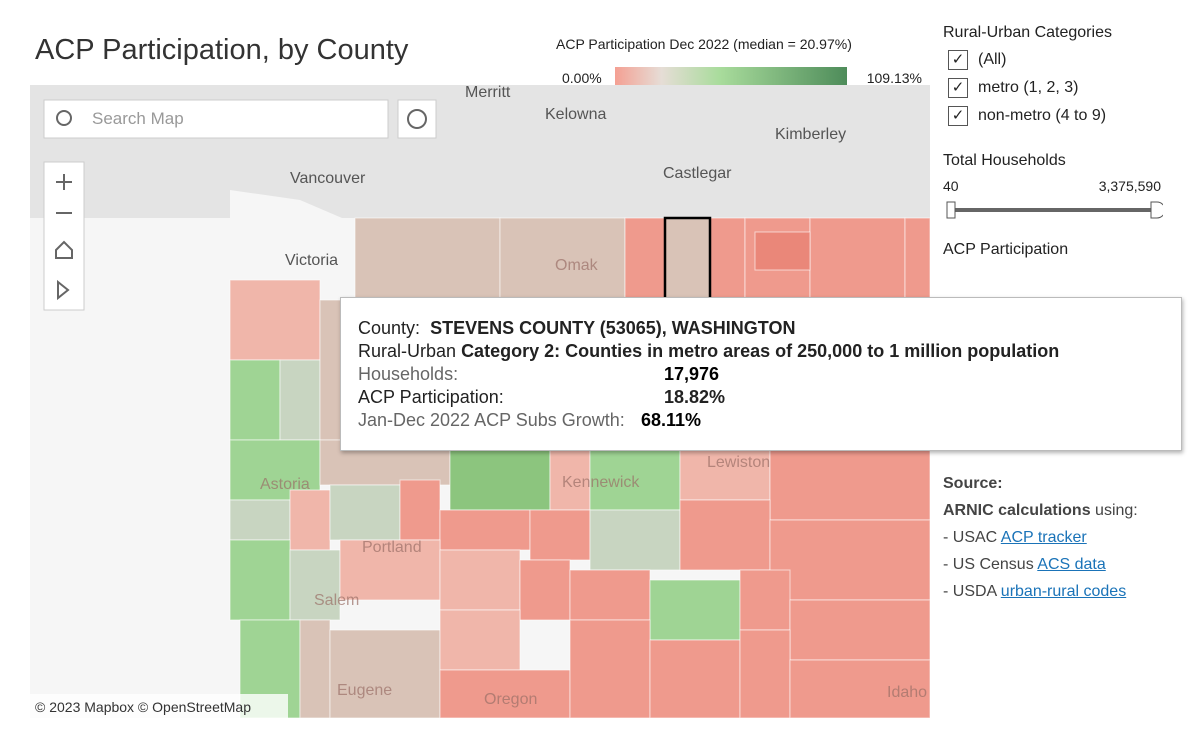 Image resolution: width=1200 pixels, height=735 pixels. I want to click on attribution-bg, so click(159, 706).